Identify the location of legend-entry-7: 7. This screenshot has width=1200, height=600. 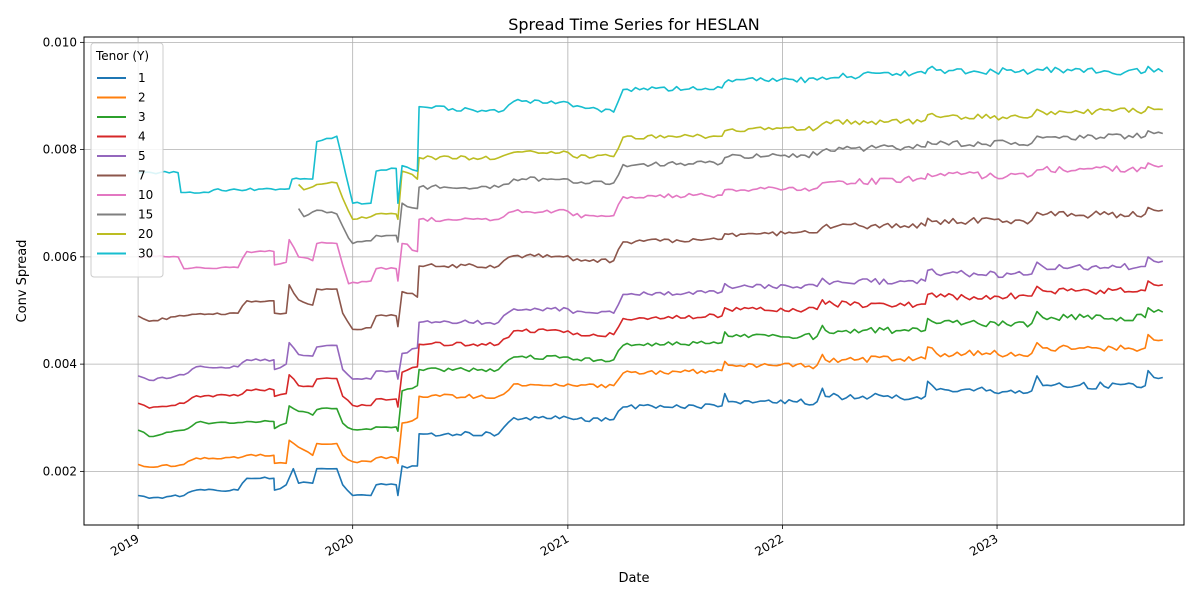
(142, 176).